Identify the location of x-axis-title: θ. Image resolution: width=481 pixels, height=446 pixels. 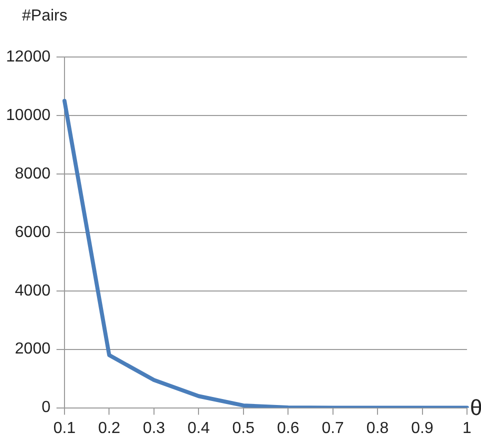
(475, 407).